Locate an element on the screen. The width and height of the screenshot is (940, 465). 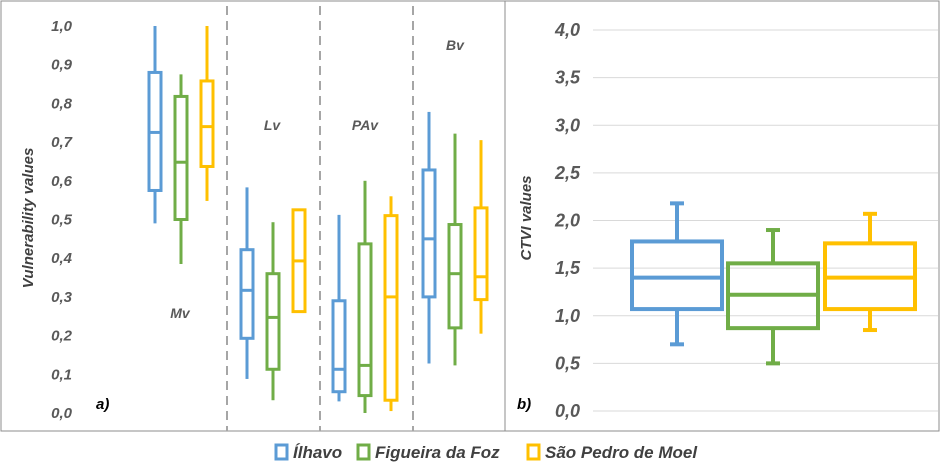
y-tick-label: 0,2 is located at coordinates (62, 336).